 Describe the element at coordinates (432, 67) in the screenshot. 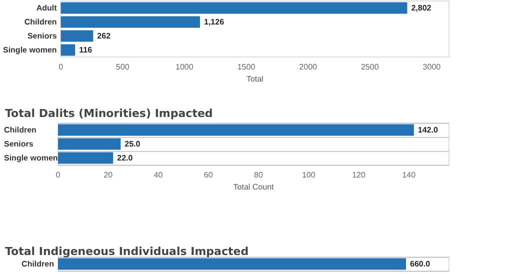

I see `x-tick-label: 3000` at that location.